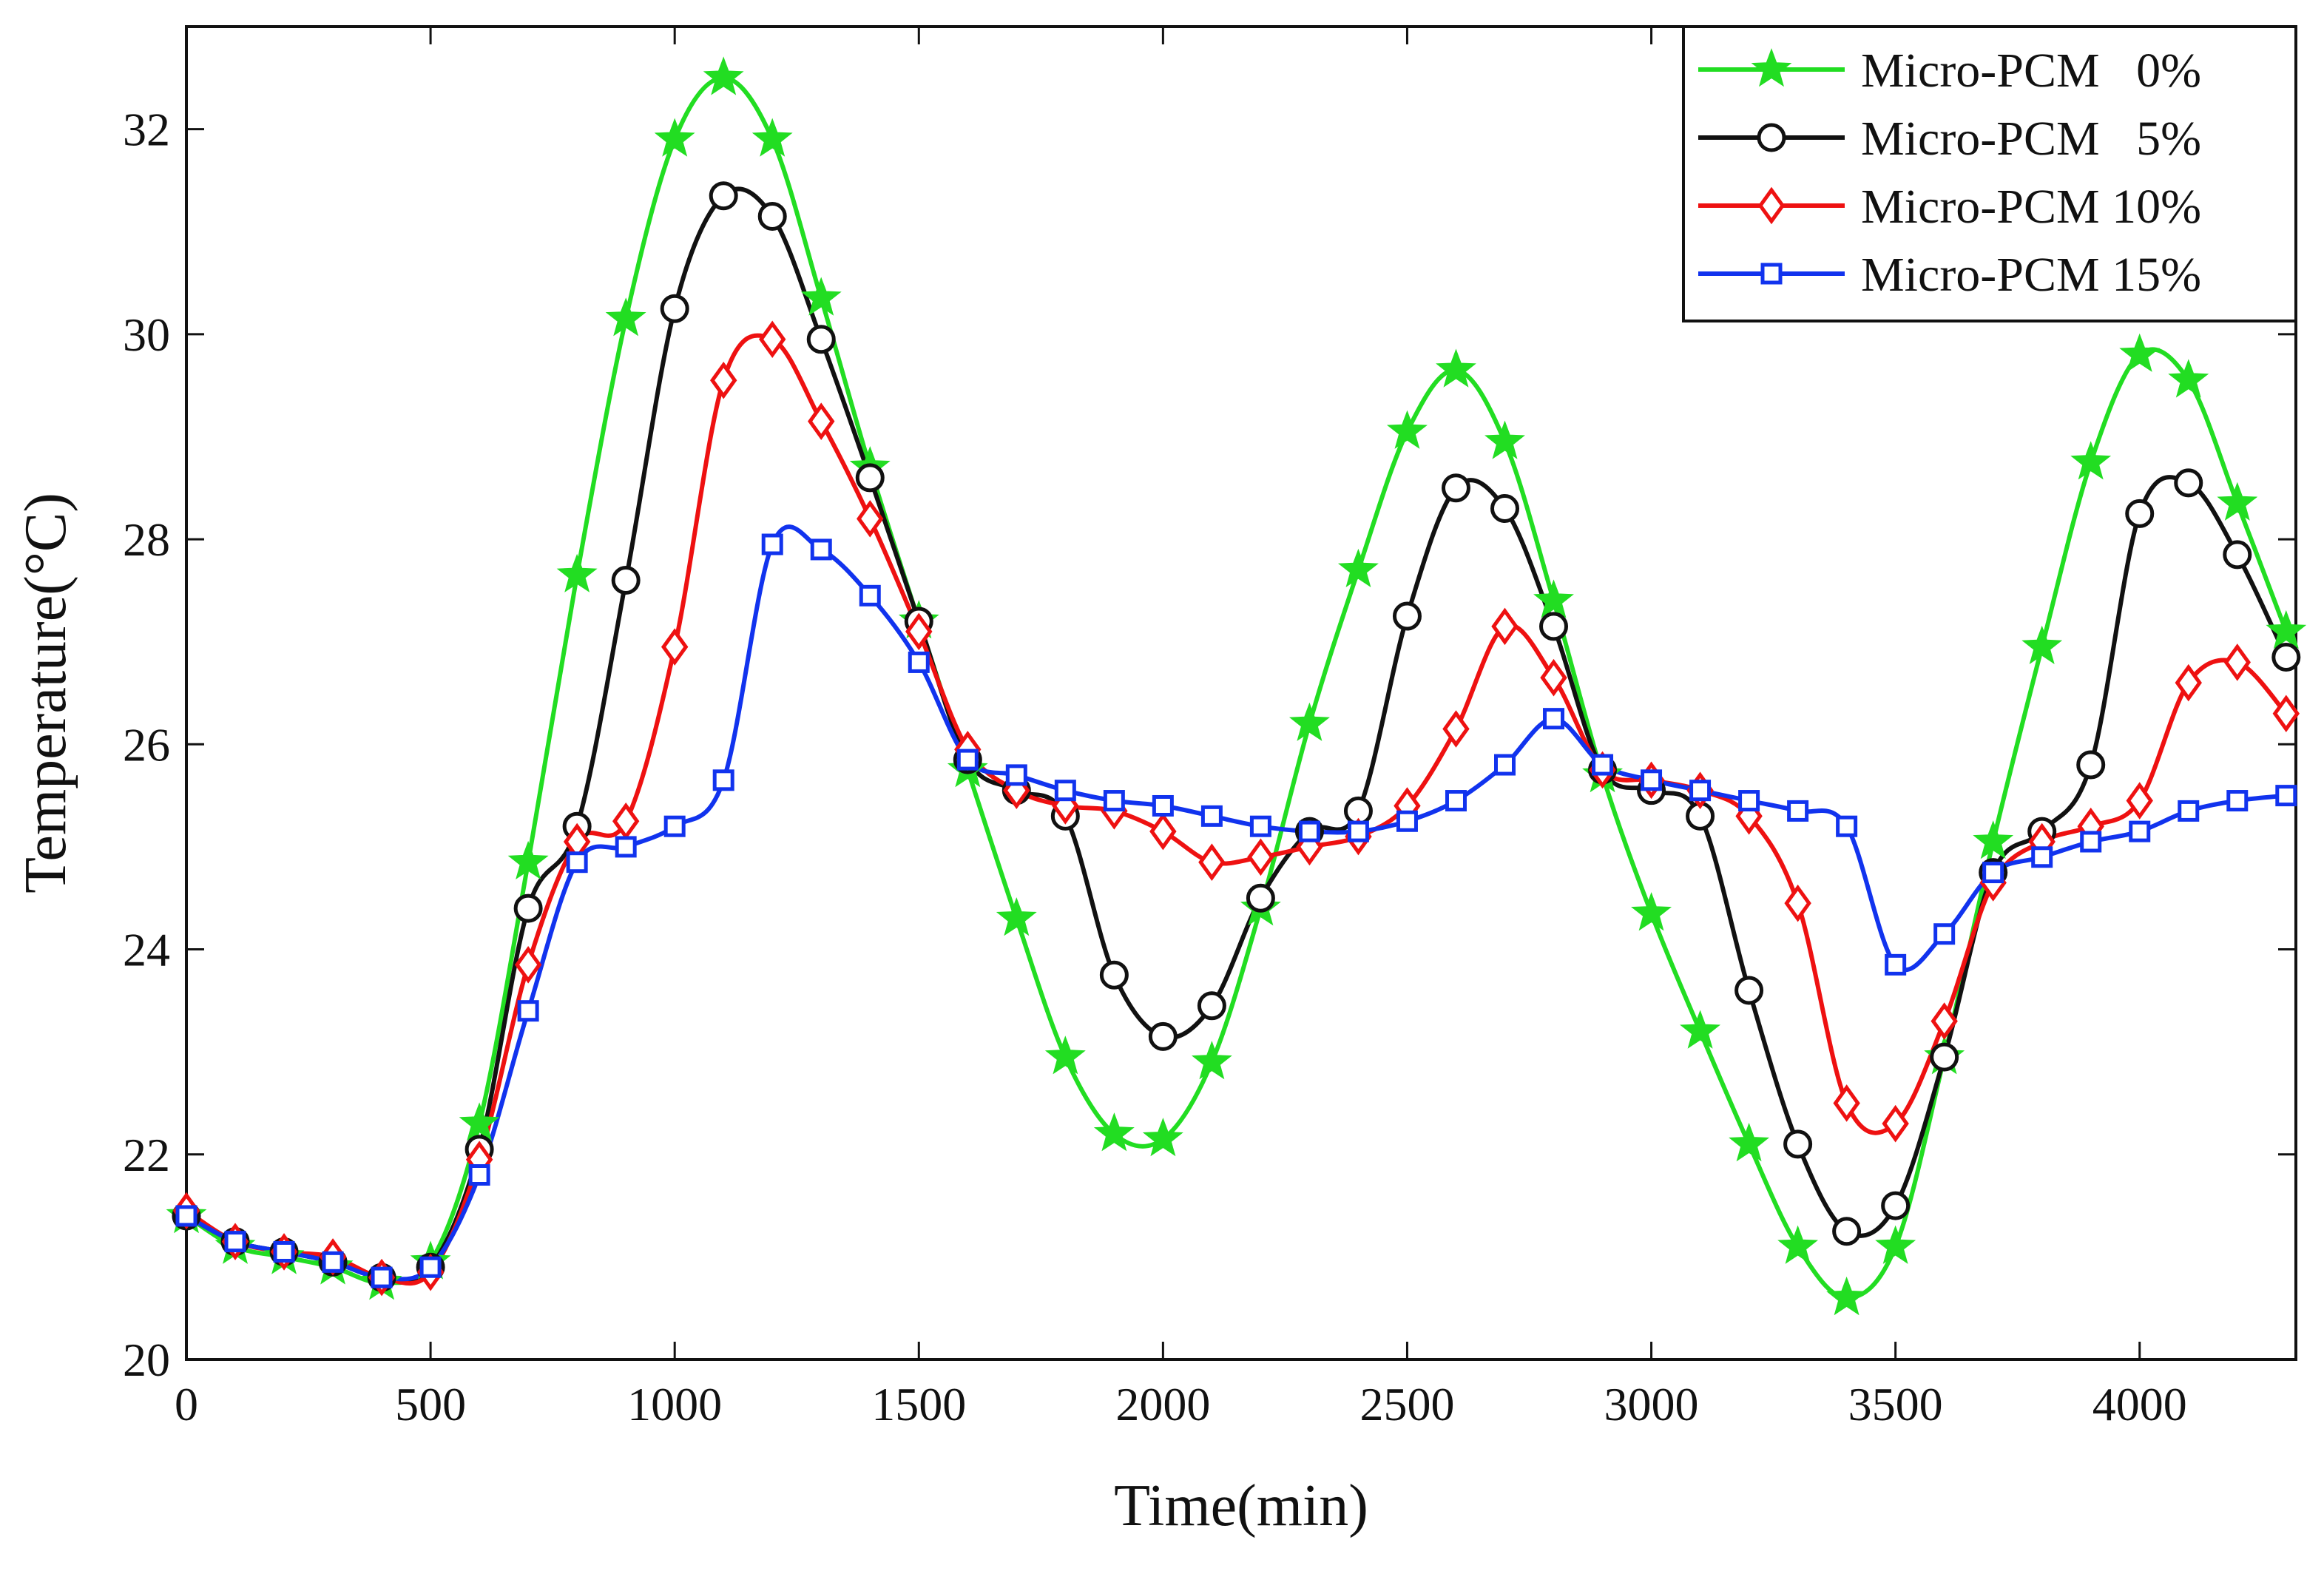 The height and width of the screenshot is (1571, 2324). Describe the element at coordinates (1162, 1404) in the screenshot. I see `x-tick-label: 2000` at that location.